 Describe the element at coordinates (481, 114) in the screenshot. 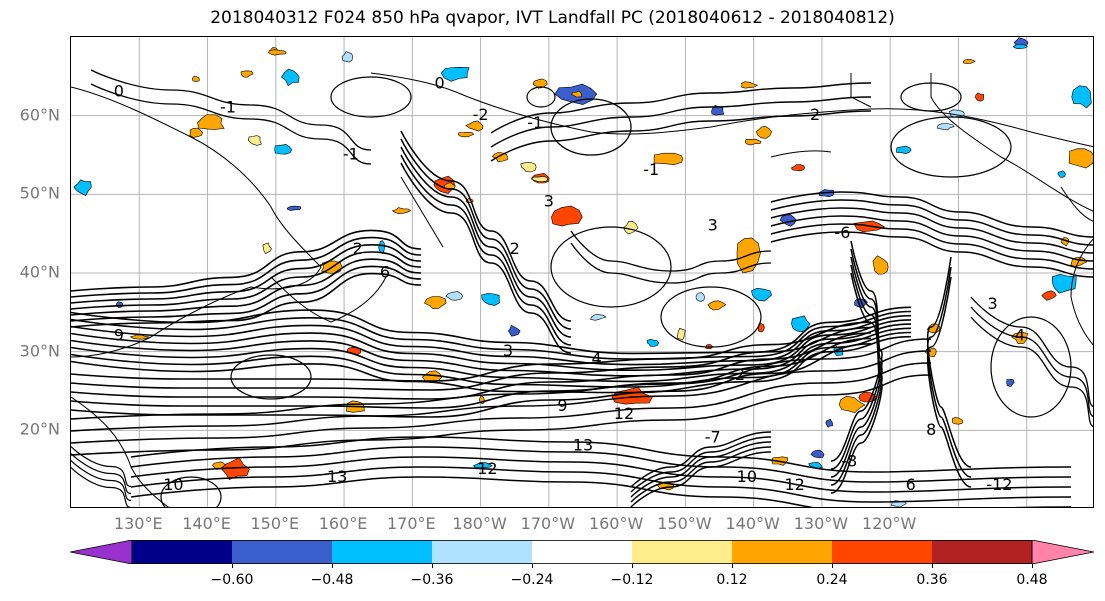

I see `contour-label: -2` at that location.